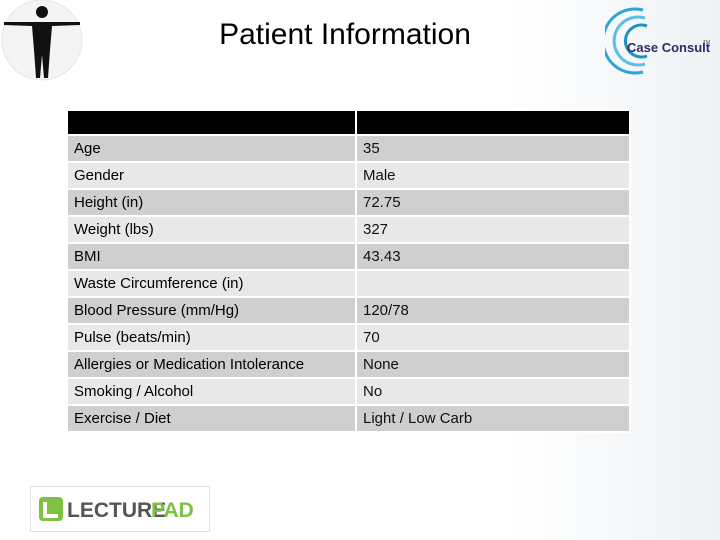 The width and height of the screenshot is (720, 540). I want to click on logo-text: Case Consult, so click(669, 47).